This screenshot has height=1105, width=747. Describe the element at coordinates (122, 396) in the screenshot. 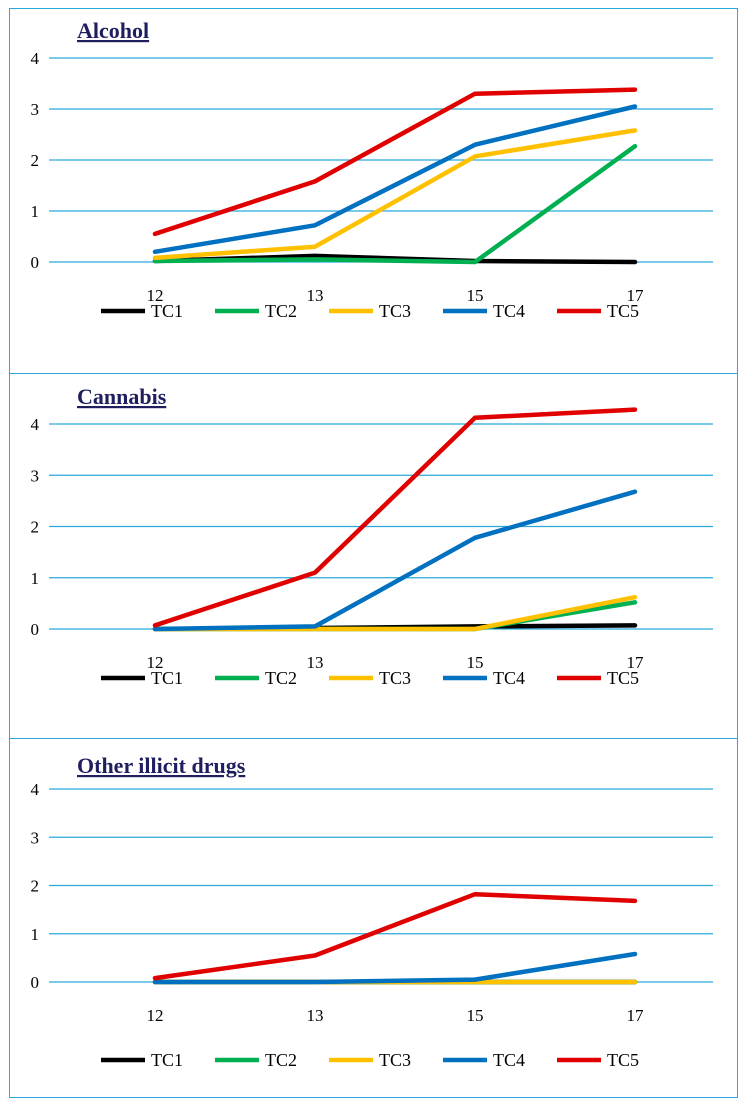

I see `cannabis-title: Cannabis` at that location.